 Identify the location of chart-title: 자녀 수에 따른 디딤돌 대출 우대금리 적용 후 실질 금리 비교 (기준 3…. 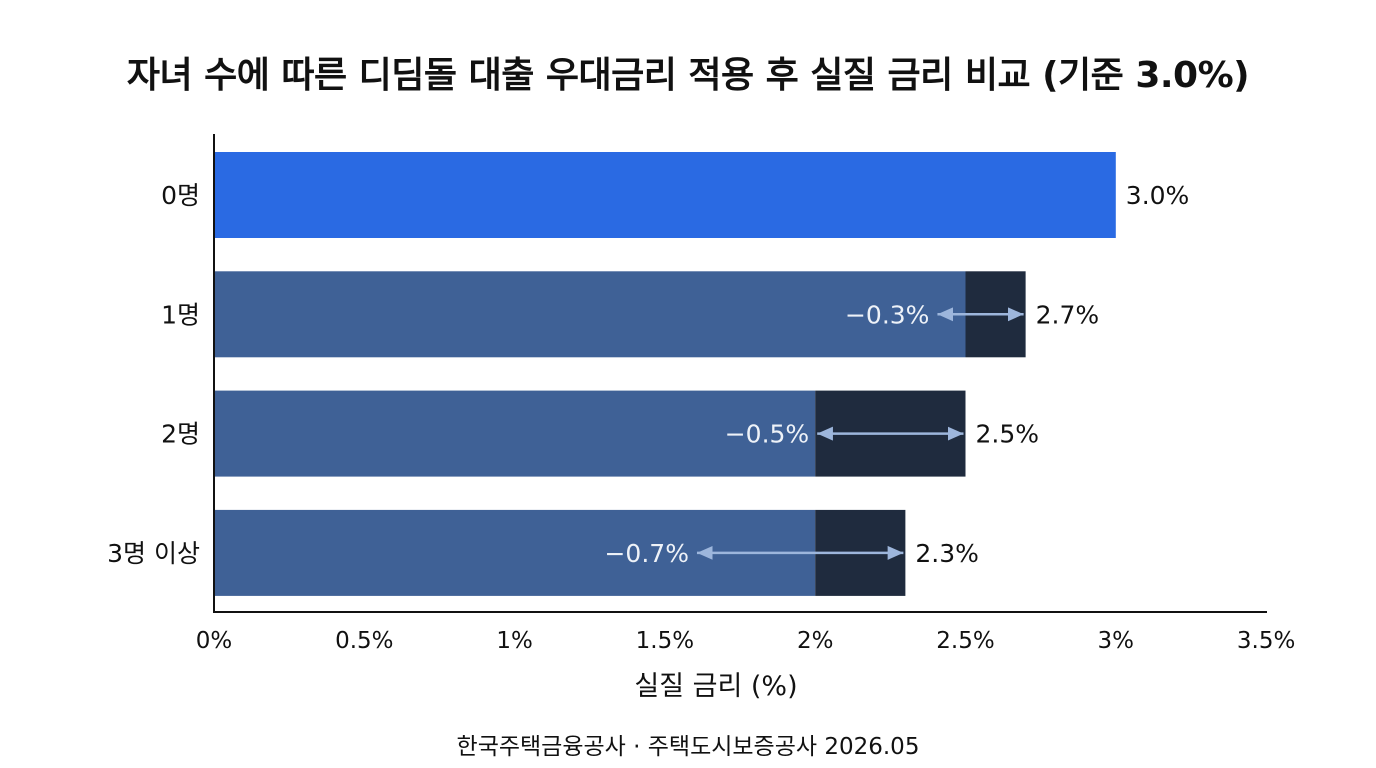
(688, 75).